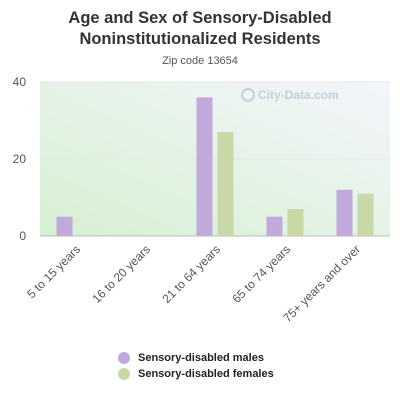 This screenshot has width=400, height=400. Describe the element at coordinates (124, 374) in the screenshot. I see `legend-swatch-females` at that location.